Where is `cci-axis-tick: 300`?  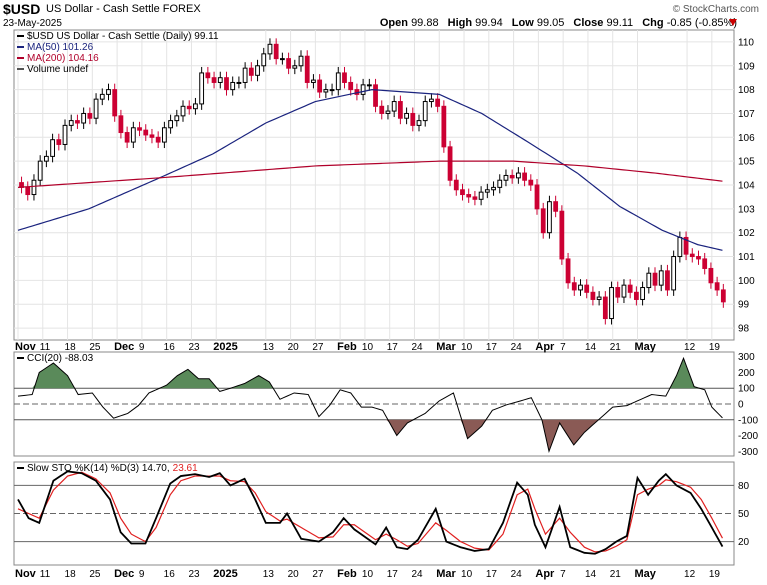
cci-axis-tick: 300 is located at coordinates (746, 357).